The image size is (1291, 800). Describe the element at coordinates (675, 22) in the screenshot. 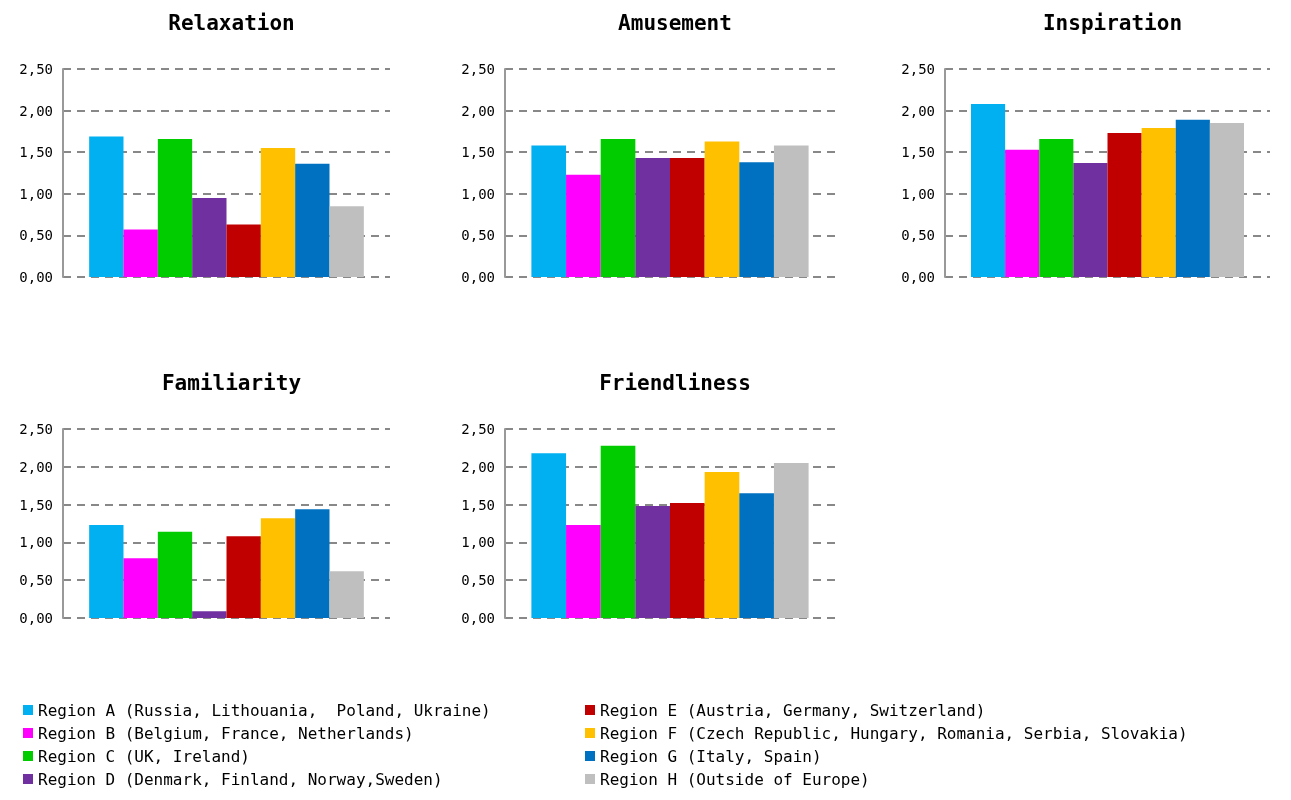

I see `chart-title: Amusement` at that location.